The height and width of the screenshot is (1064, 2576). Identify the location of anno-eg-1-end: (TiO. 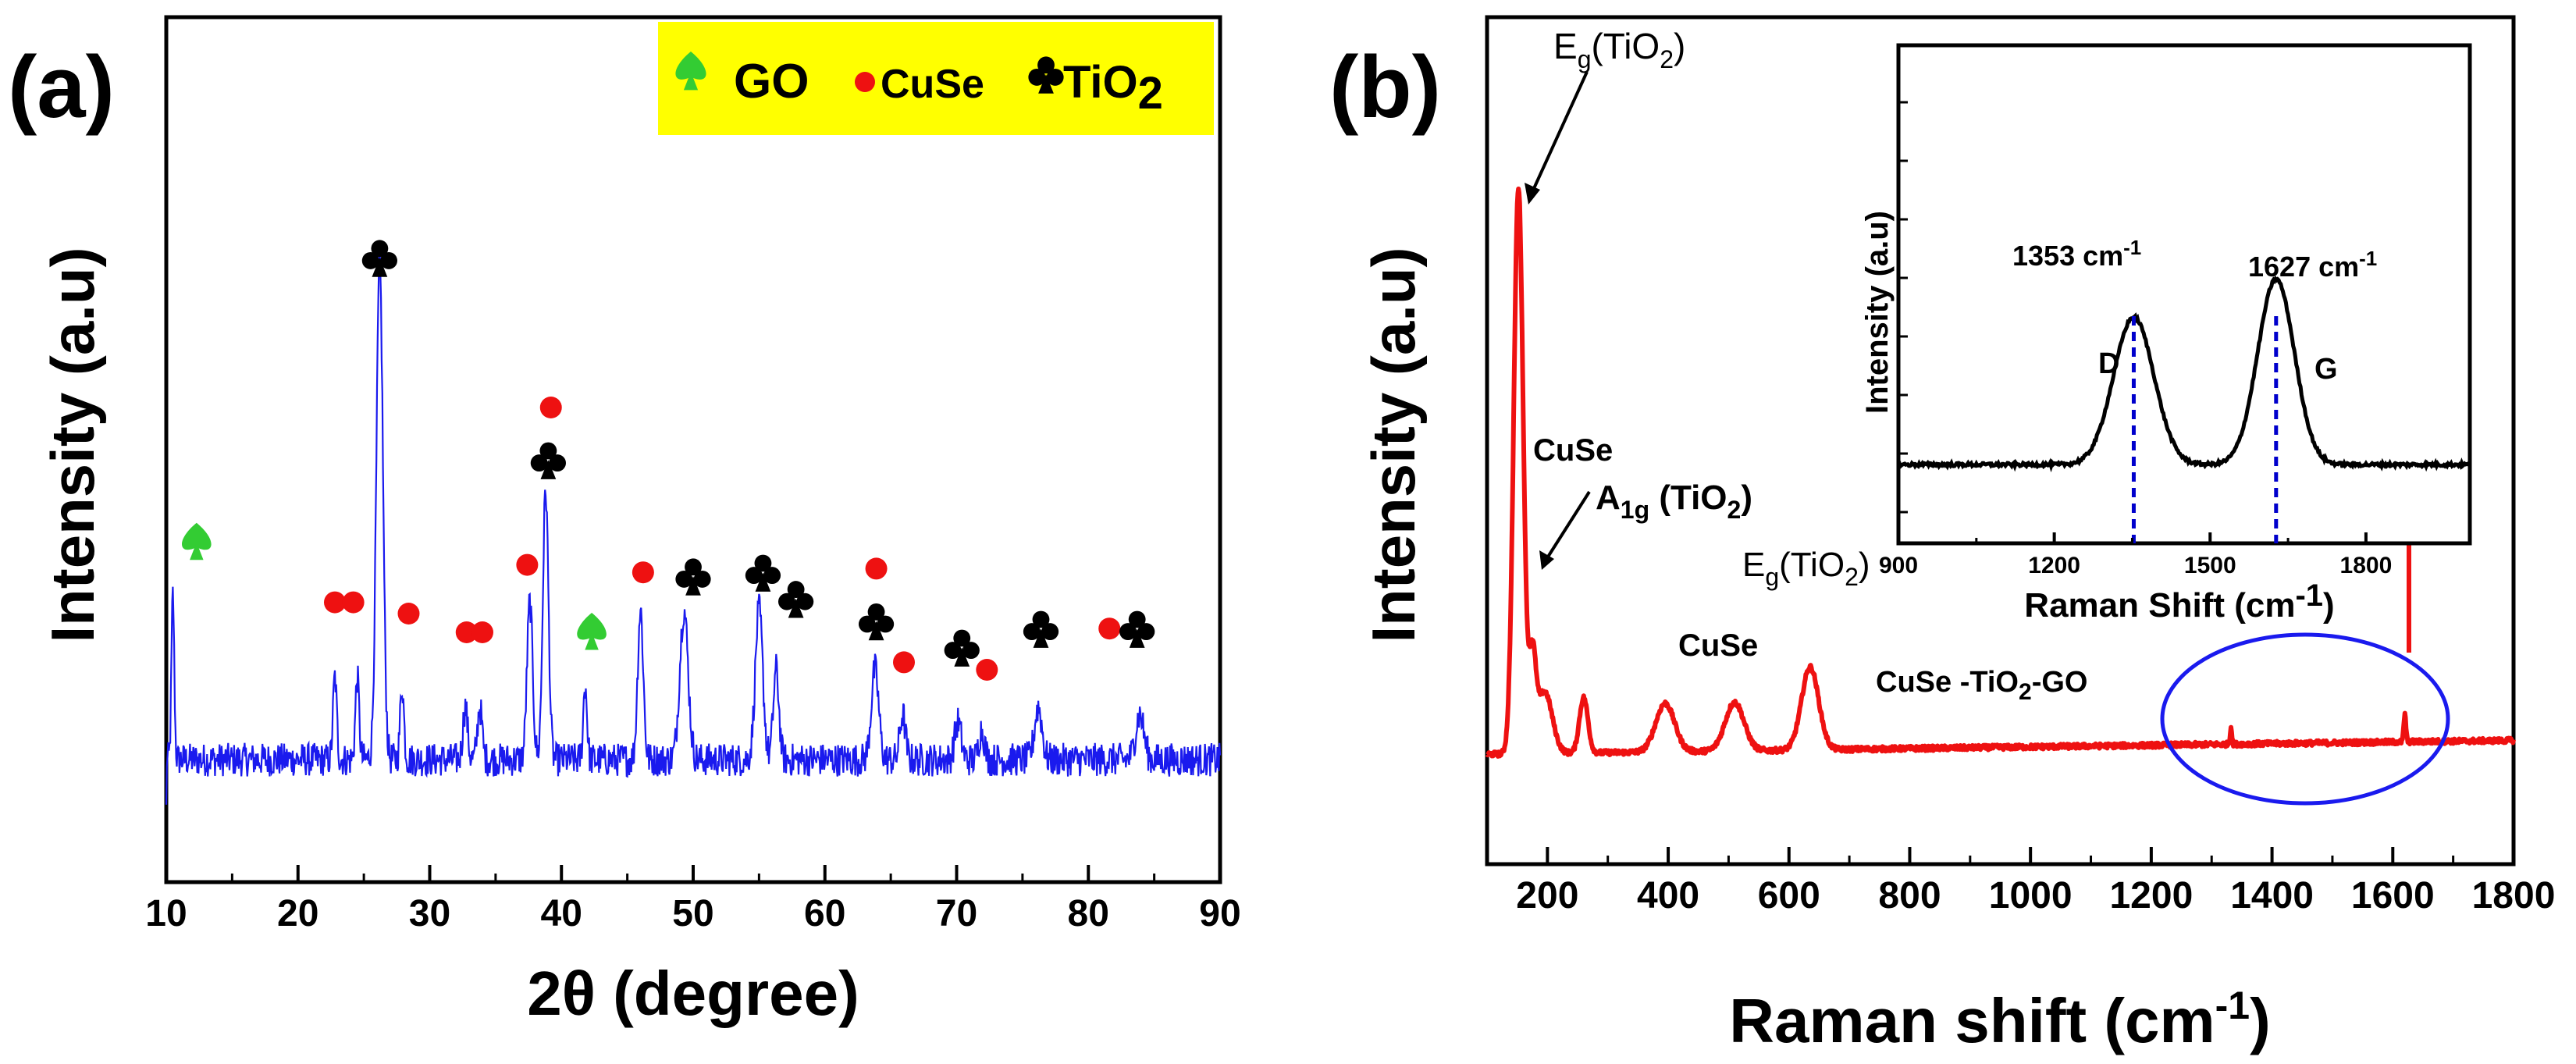
(1625, 46).